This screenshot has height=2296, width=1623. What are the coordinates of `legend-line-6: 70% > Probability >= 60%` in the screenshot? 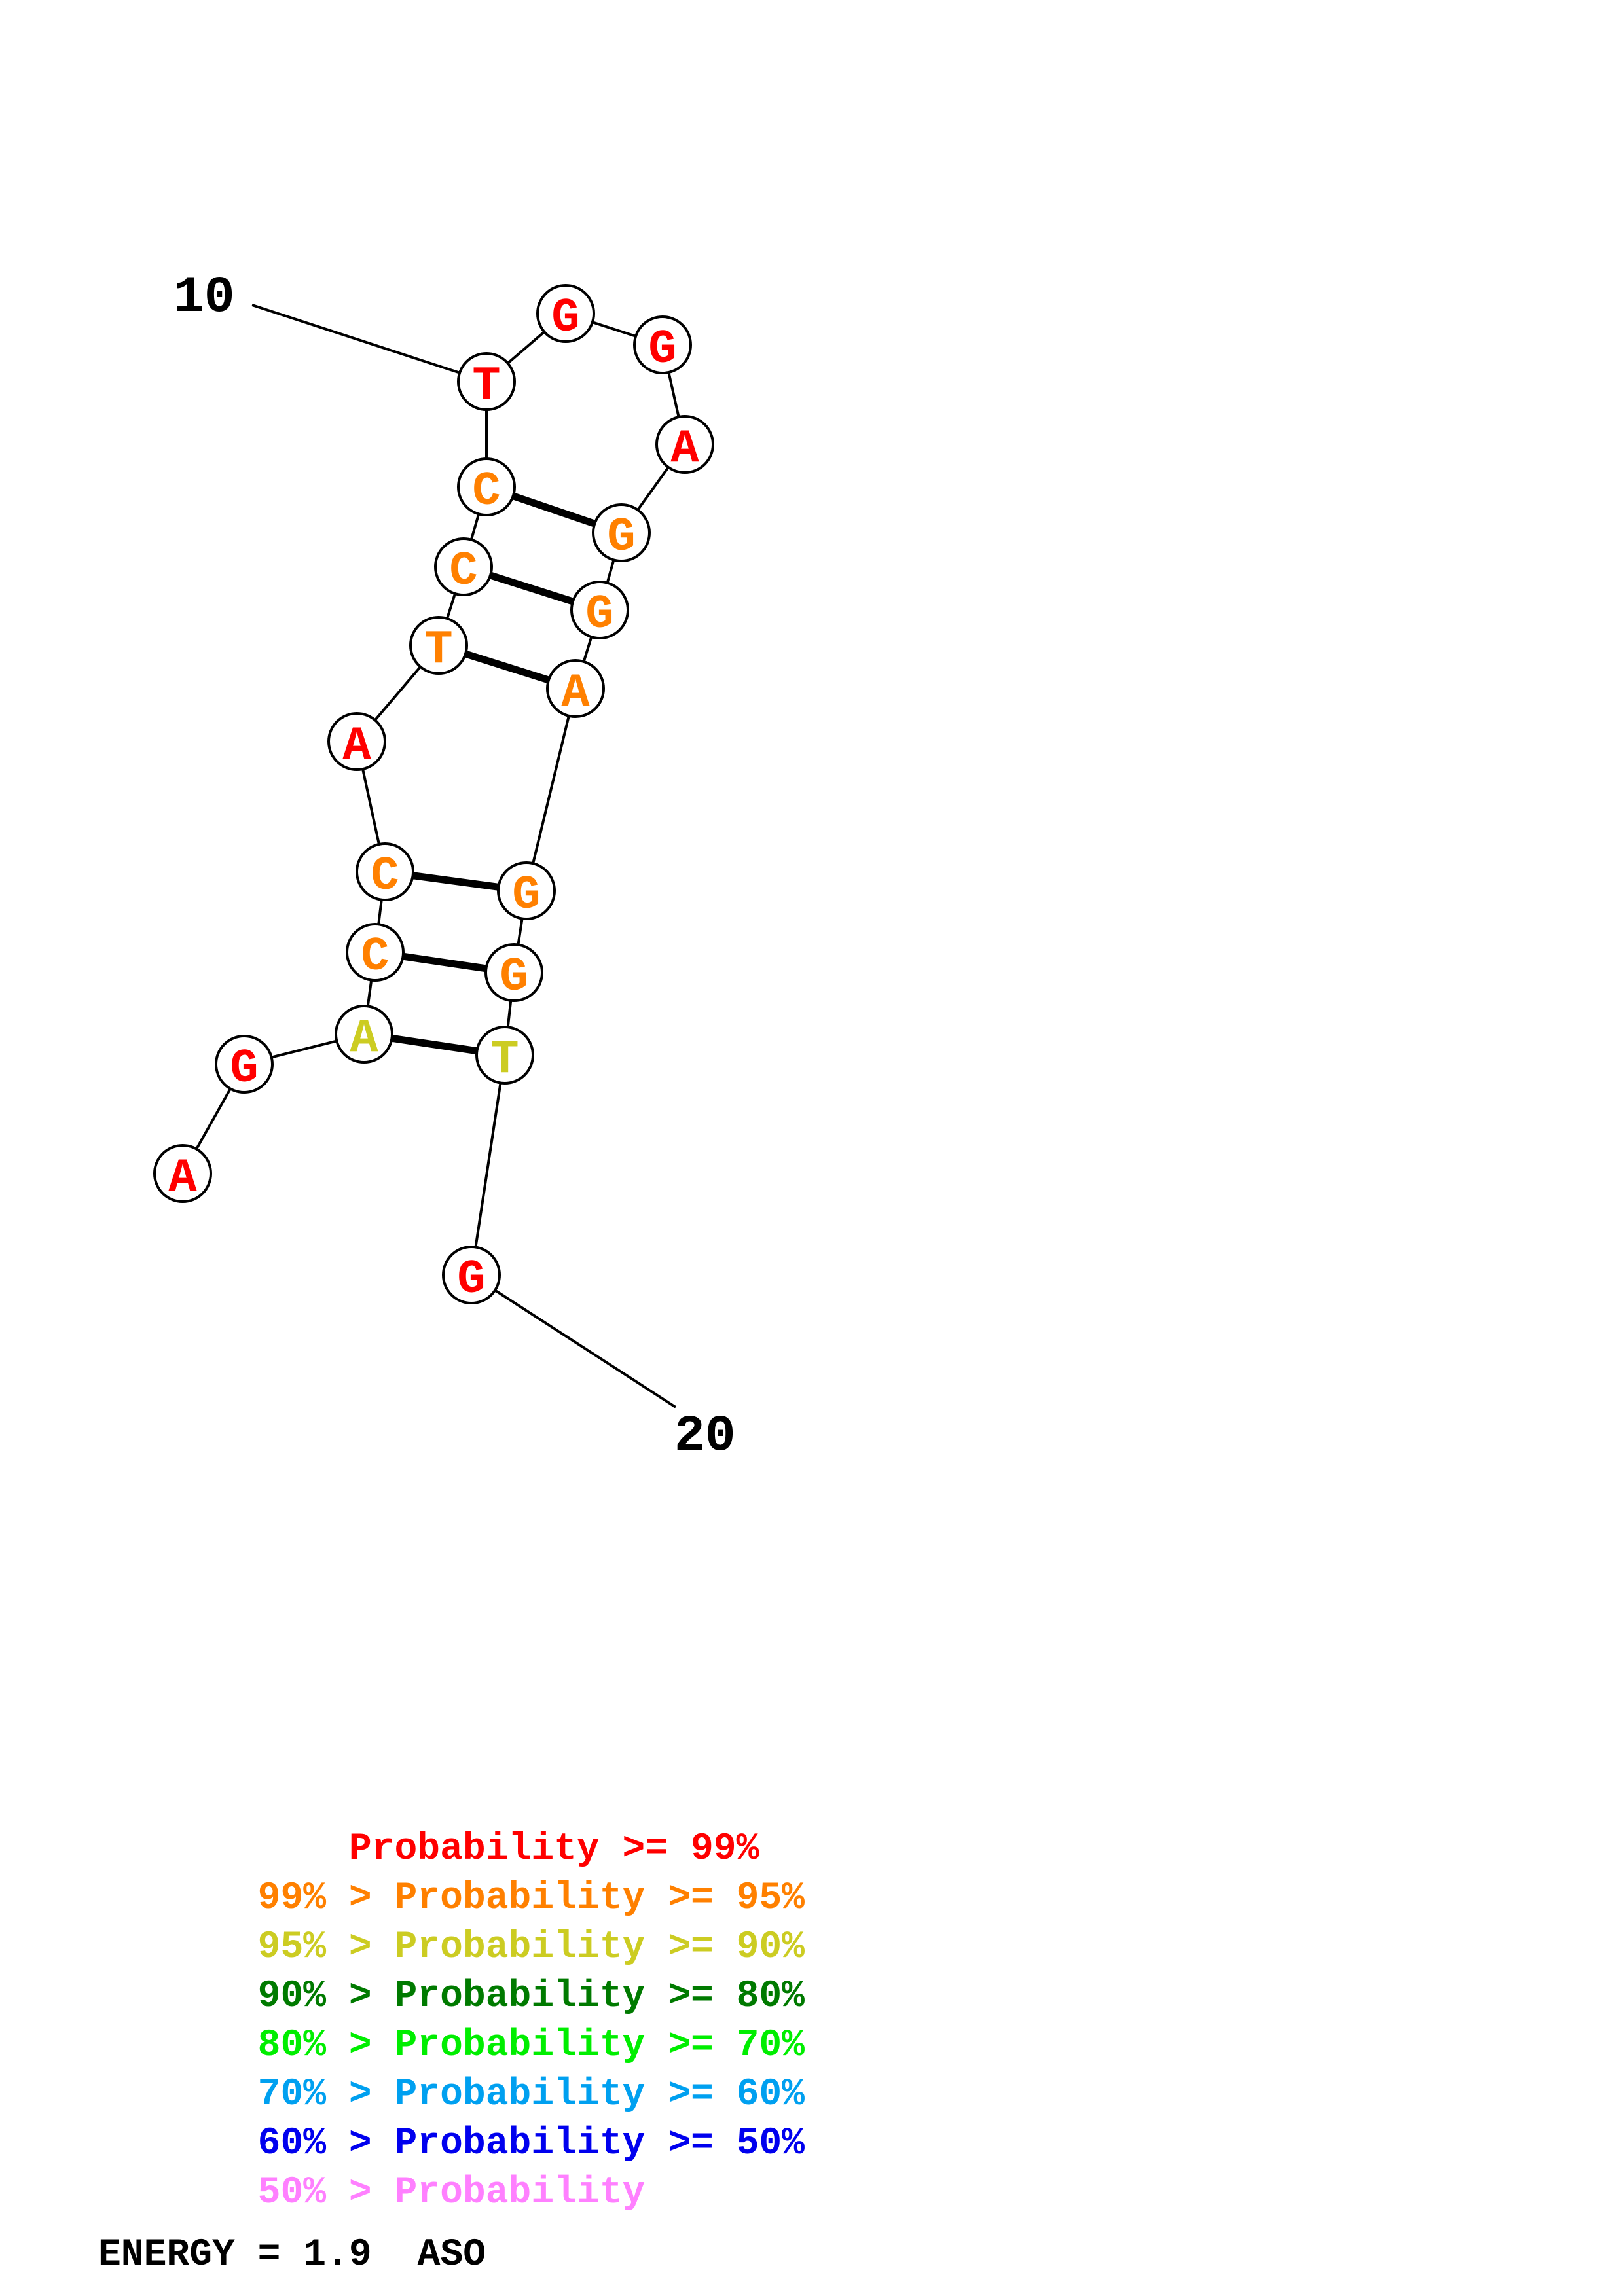 It's located at (508, 2094).